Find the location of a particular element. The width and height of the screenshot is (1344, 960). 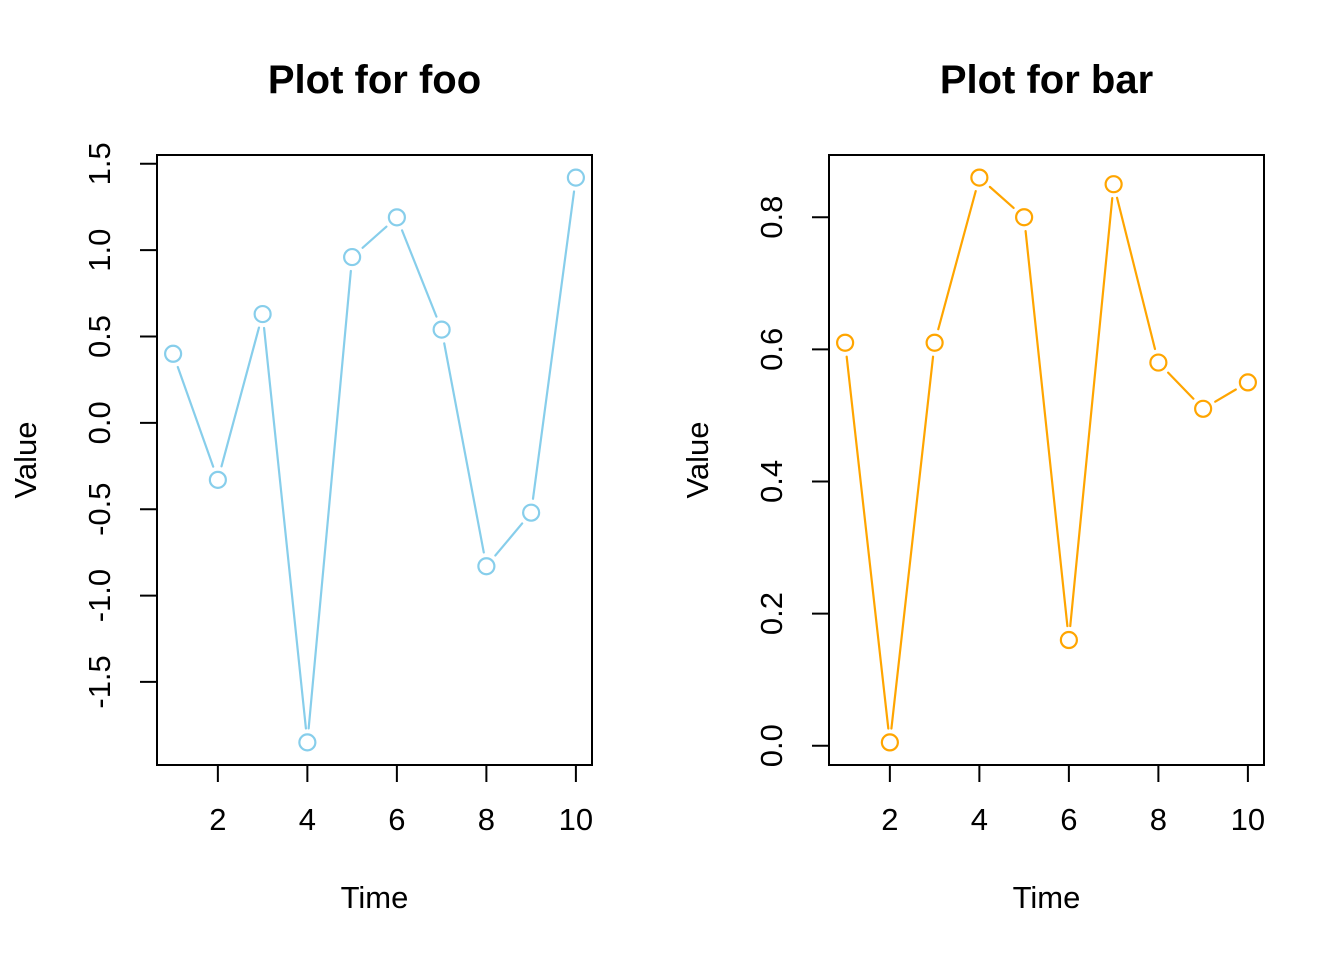

y-tick-label: 0.2 is located at coordinates (771, 613).